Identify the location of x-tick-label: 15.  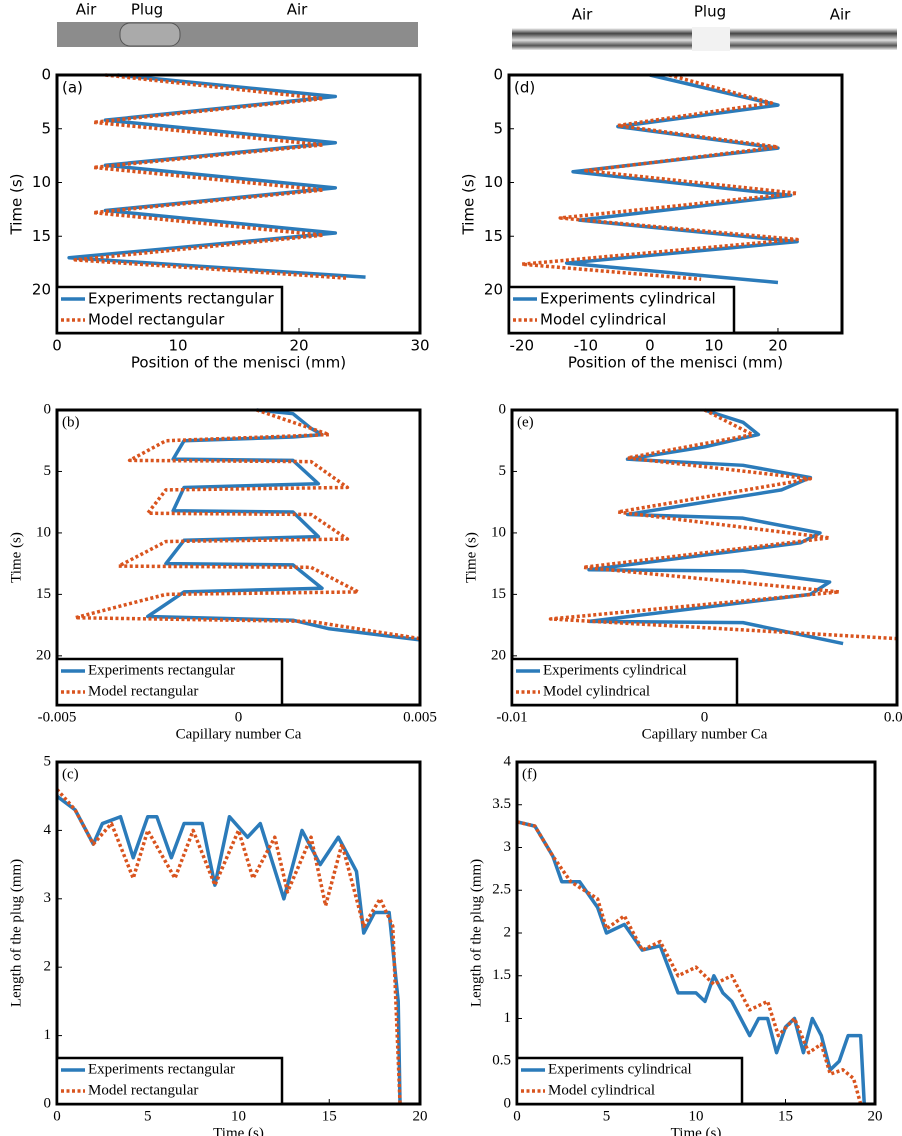
(329, 1116).